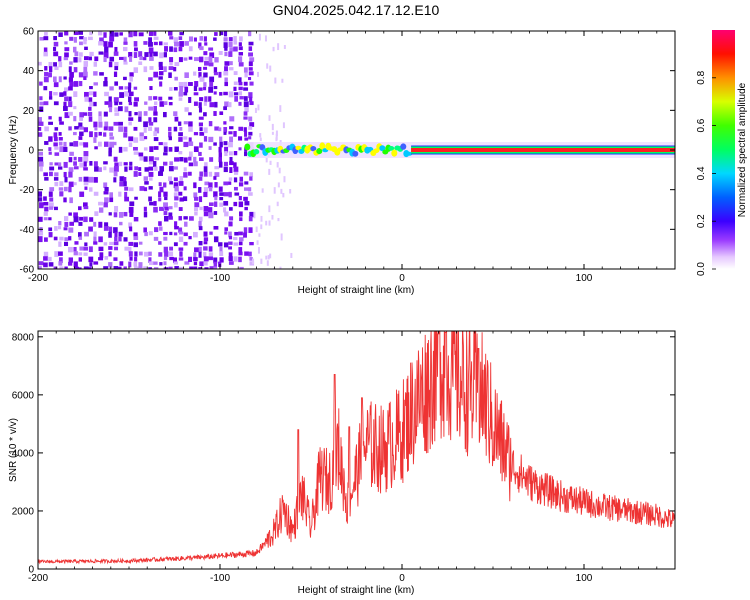 This screenshot has width=750, height=600. What do you see at coordinates (13, 450) in the screenshot?
I see `snr-ylabel: SNR (10 * v/v)` at bounding box center [13, 450].